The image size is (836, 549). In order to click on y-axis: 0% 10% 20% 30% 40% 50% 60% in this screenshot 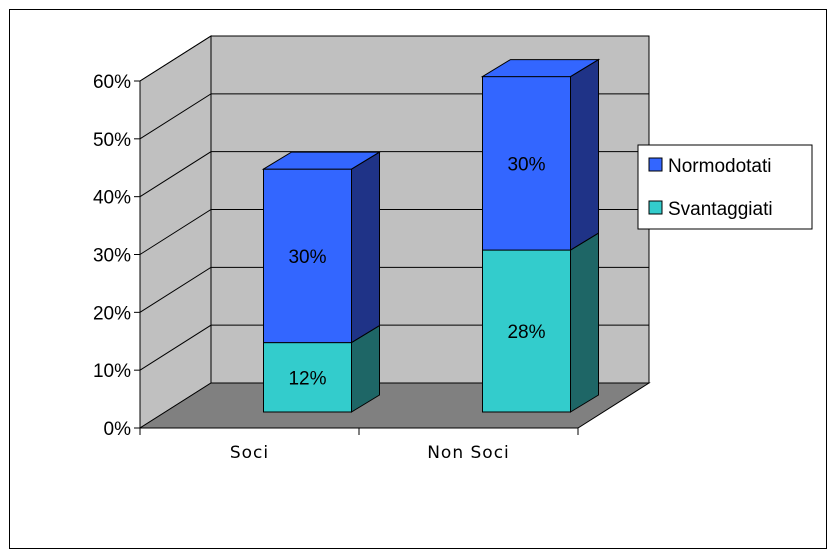, I will do `click(117, 256)`.